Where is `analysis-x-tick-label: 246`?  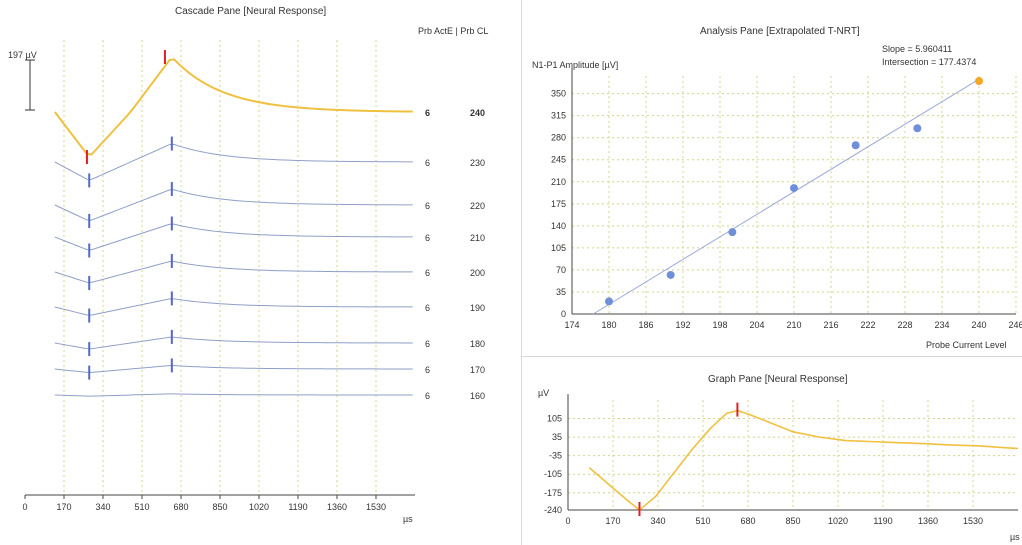 analysis-x-tick-label: 246 is located at coordinates (1015, 325).